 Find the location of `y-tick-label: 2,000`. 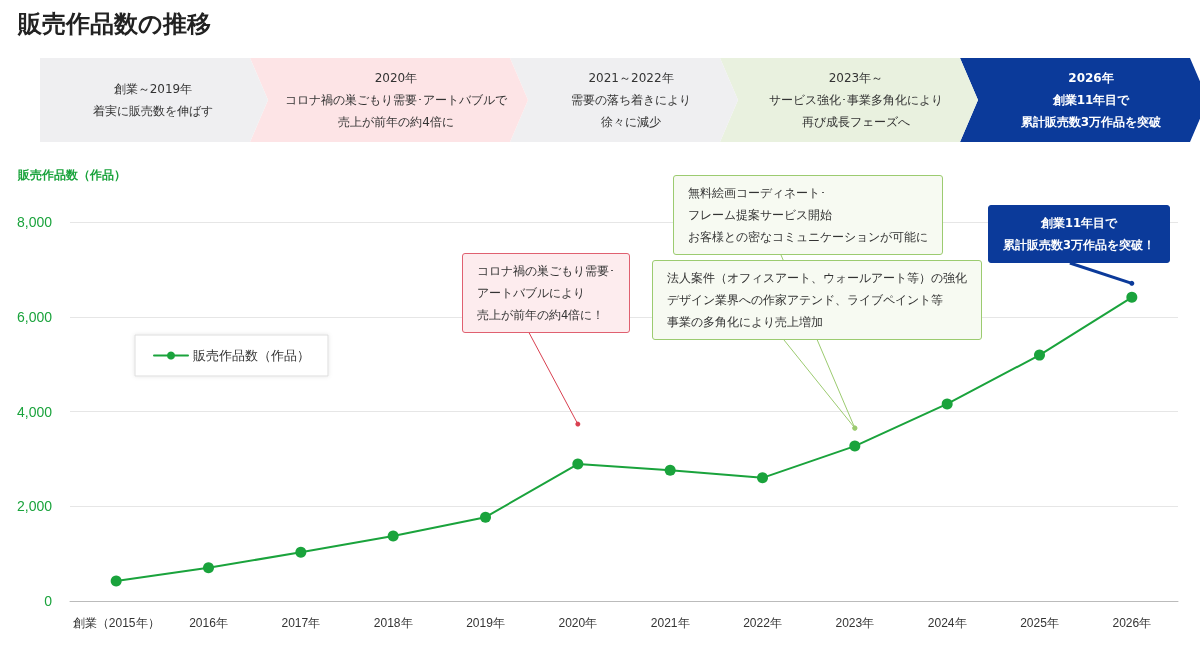

y-tick-label: 2,000 is located at coordinates (34, 506).